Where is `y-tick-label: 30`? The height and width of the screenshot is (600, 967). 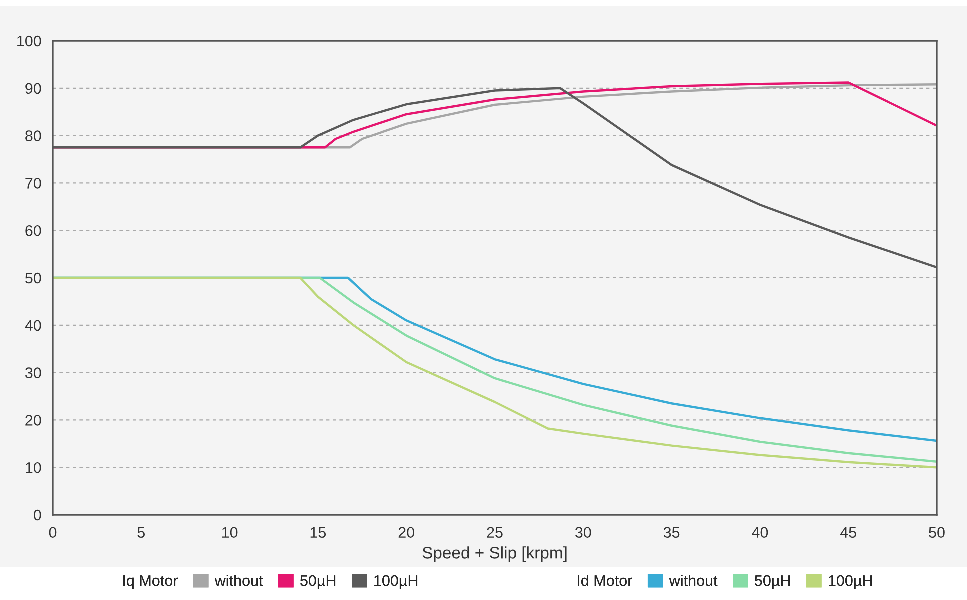 y-tick-label: 30 is located at coordinates (33, 373).